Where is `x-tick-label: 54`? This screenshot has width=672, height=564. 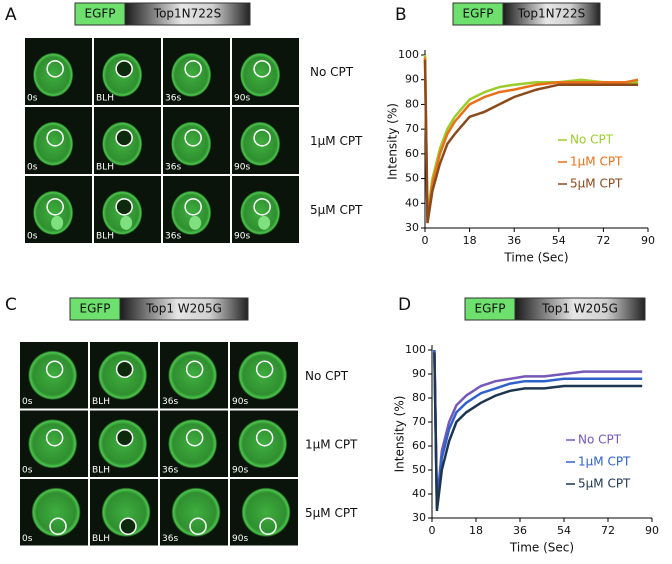
x-tick-label: 54 is located at coordinates (564, 530).